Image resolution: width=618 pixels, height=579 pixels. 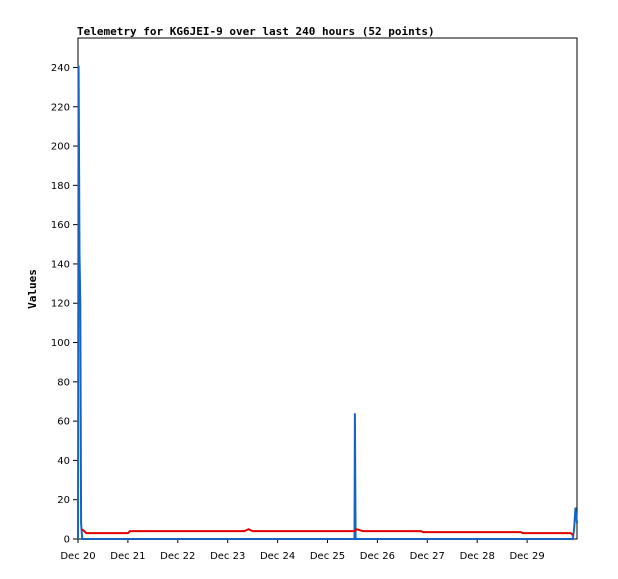 What do you see at coordinates (427, 556) in the screenshot?
I see `x-tick-label: Dec 27` at bounding box center [427, 556].